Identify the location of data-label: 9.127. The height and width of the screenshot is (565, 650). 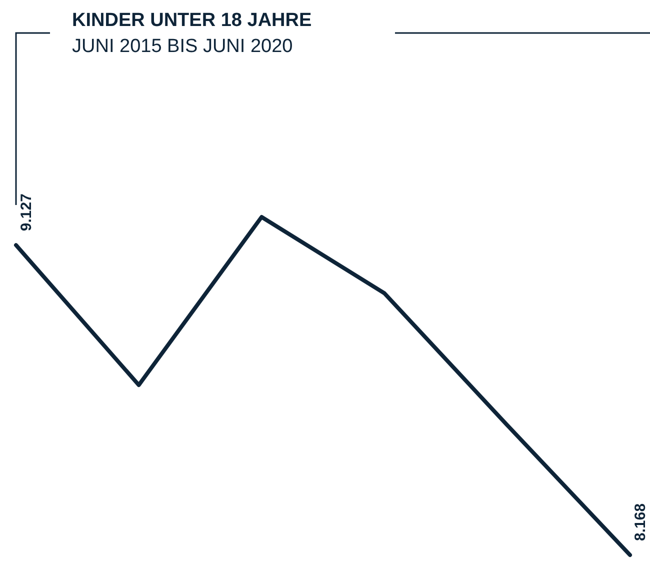
(26, 213).